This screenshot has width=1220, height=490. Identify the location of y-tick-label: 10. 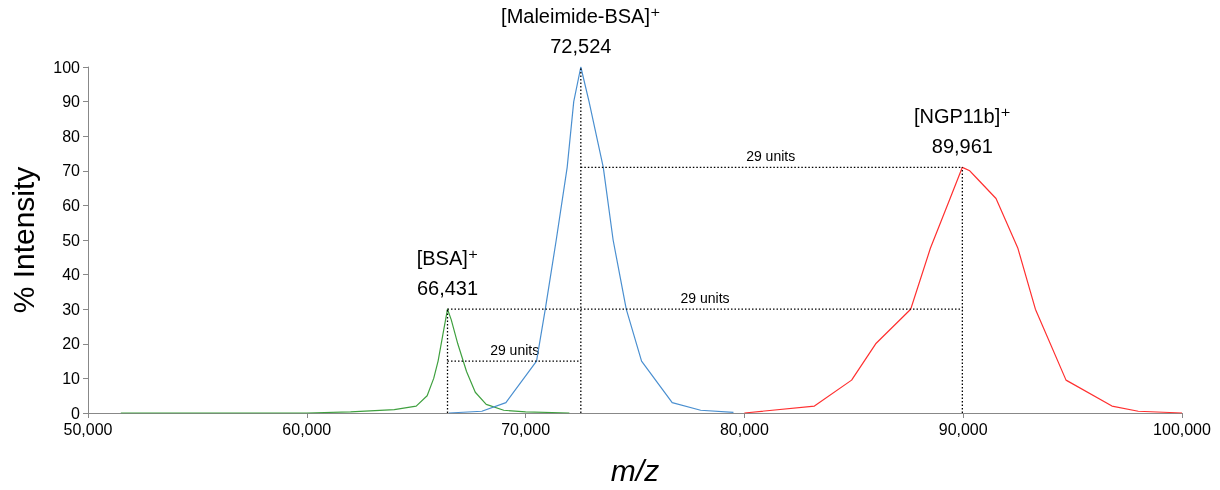
(71, 378).